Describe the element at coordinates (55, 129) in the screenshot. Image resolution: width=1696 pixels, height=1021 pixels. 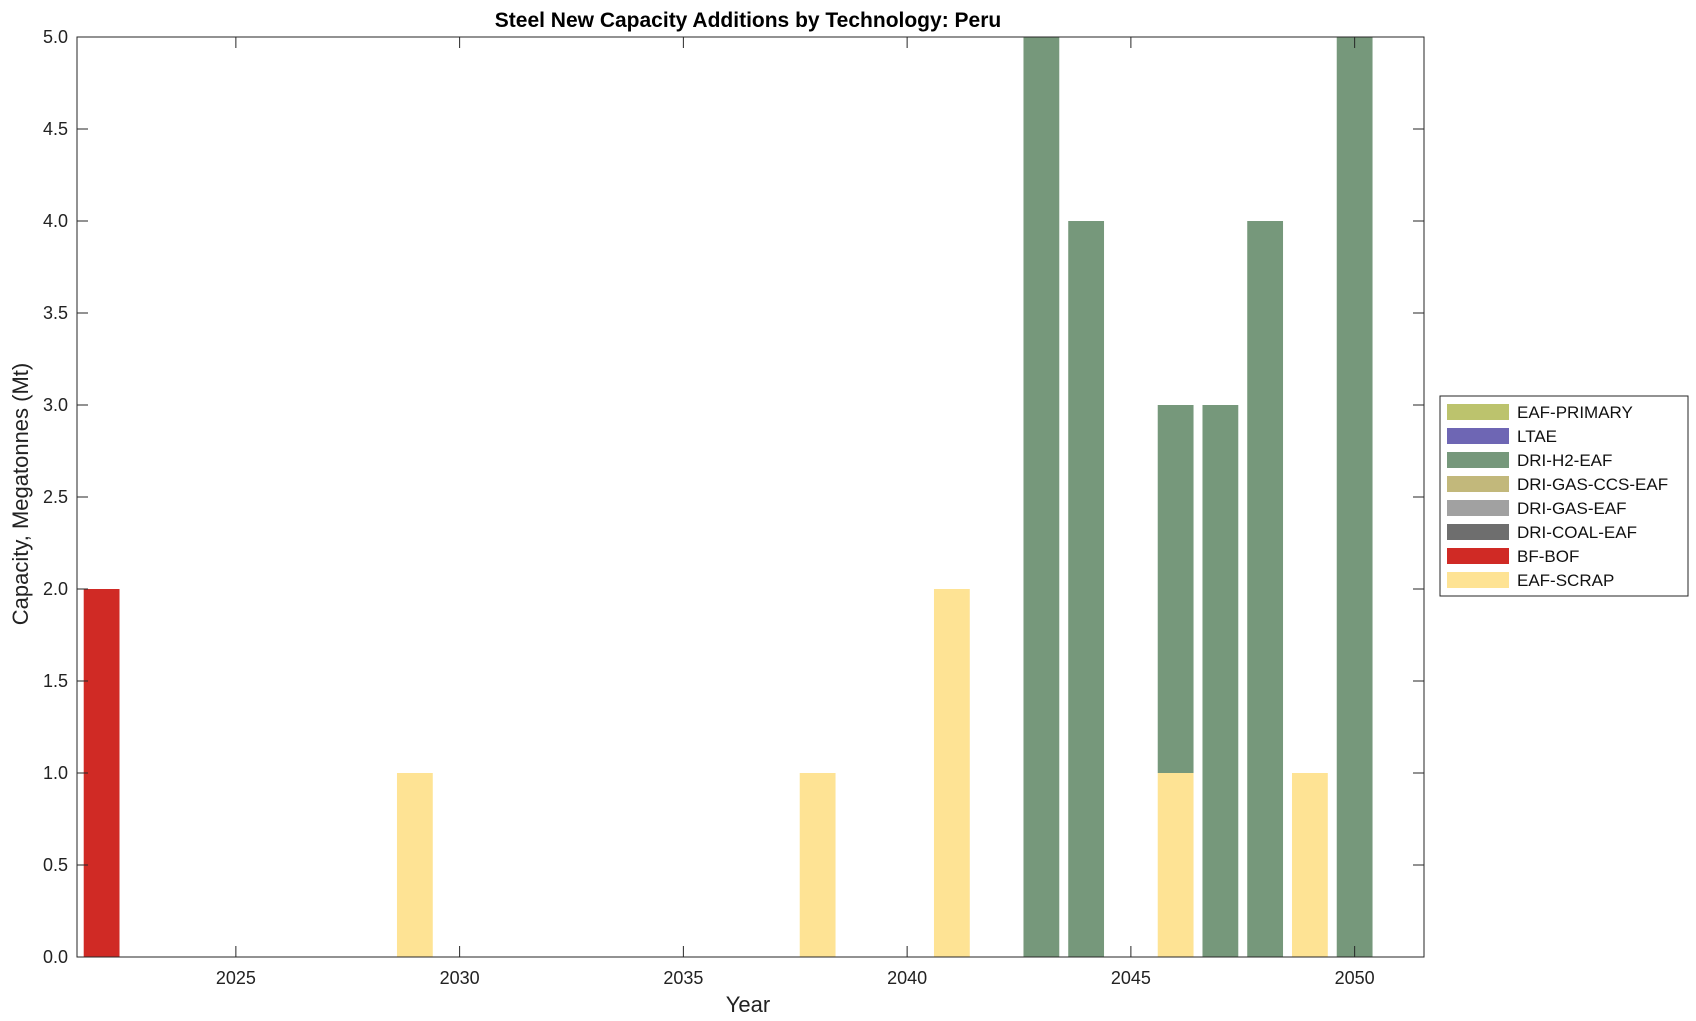
I see `y-tick-label: 4.5` at that location.